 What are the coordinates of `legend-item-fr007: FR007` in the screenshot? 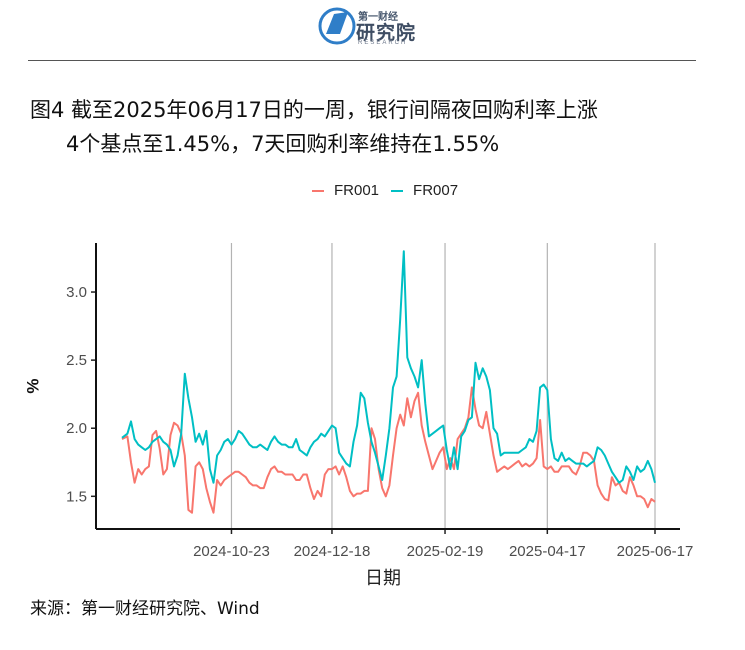 It's located at (424, 190).